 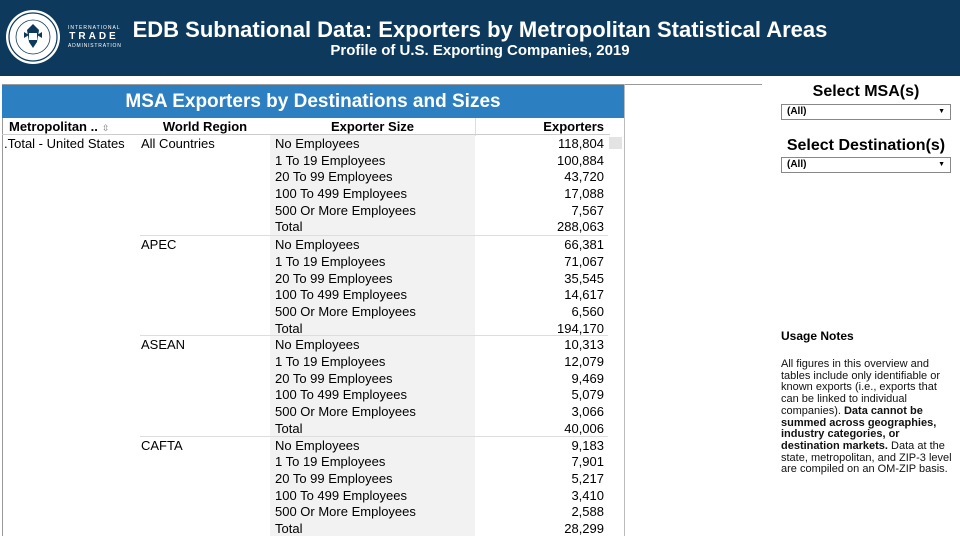 What do you see at coordinates (580, 328) in the screenshot?
I see `exporters-cell: 194,170` at bounding box center [580, 328].